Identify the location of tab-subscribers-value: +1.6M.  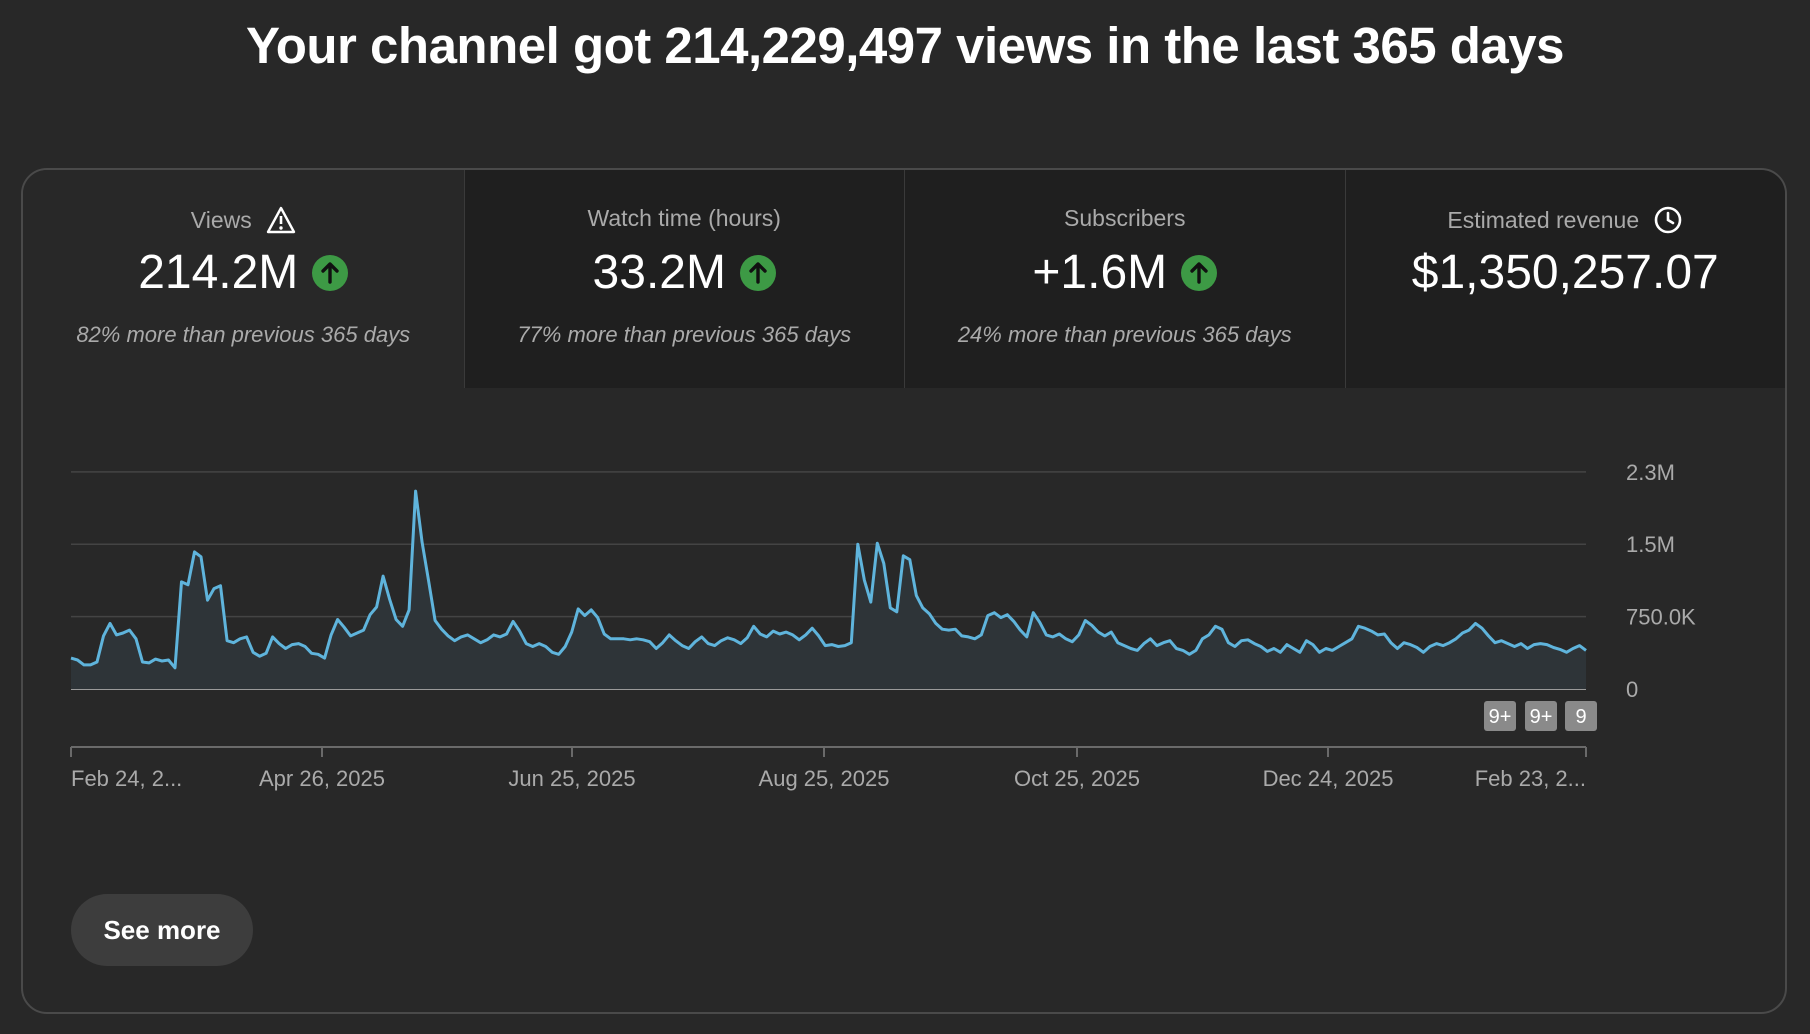
(1100, 272).